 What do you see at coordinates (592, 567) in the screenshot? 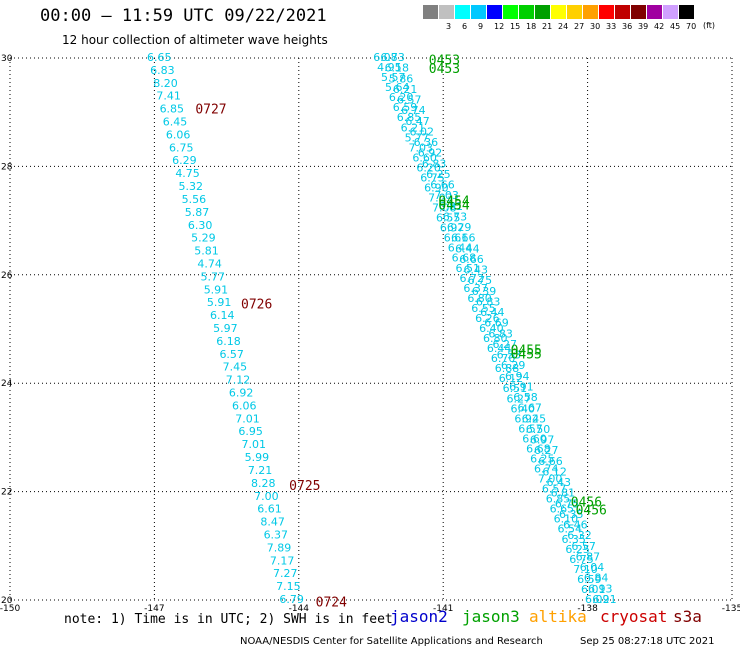
I see `swh-data-label: 6.04` at bounding box center [592, 567].